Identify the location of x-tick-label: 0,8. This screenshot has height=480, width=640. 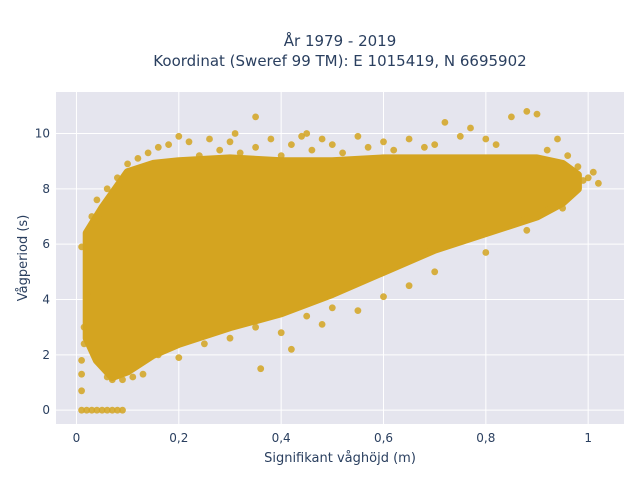
(485, 438).